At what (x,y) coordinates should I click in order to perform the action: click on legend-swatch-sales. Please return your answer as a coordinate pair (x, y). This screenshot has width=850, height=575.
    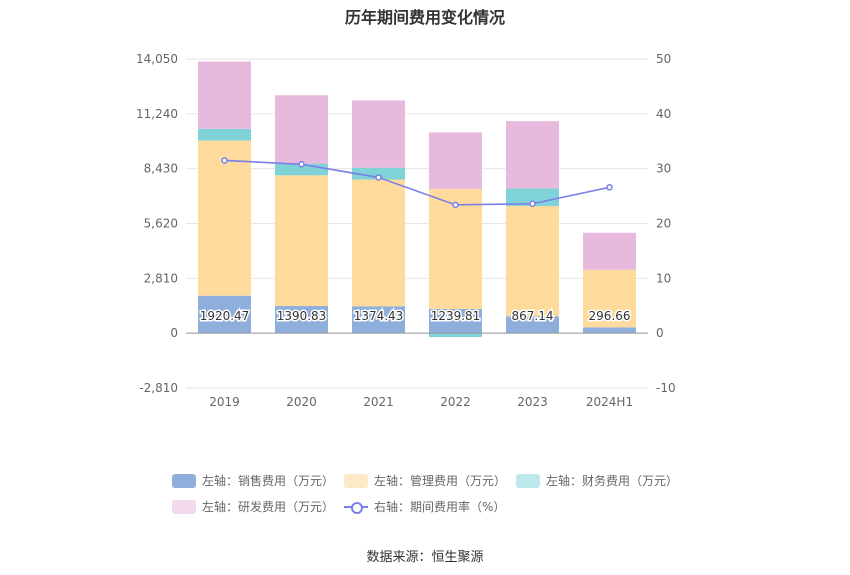
    Looking at the image, I should click on (184, 480).